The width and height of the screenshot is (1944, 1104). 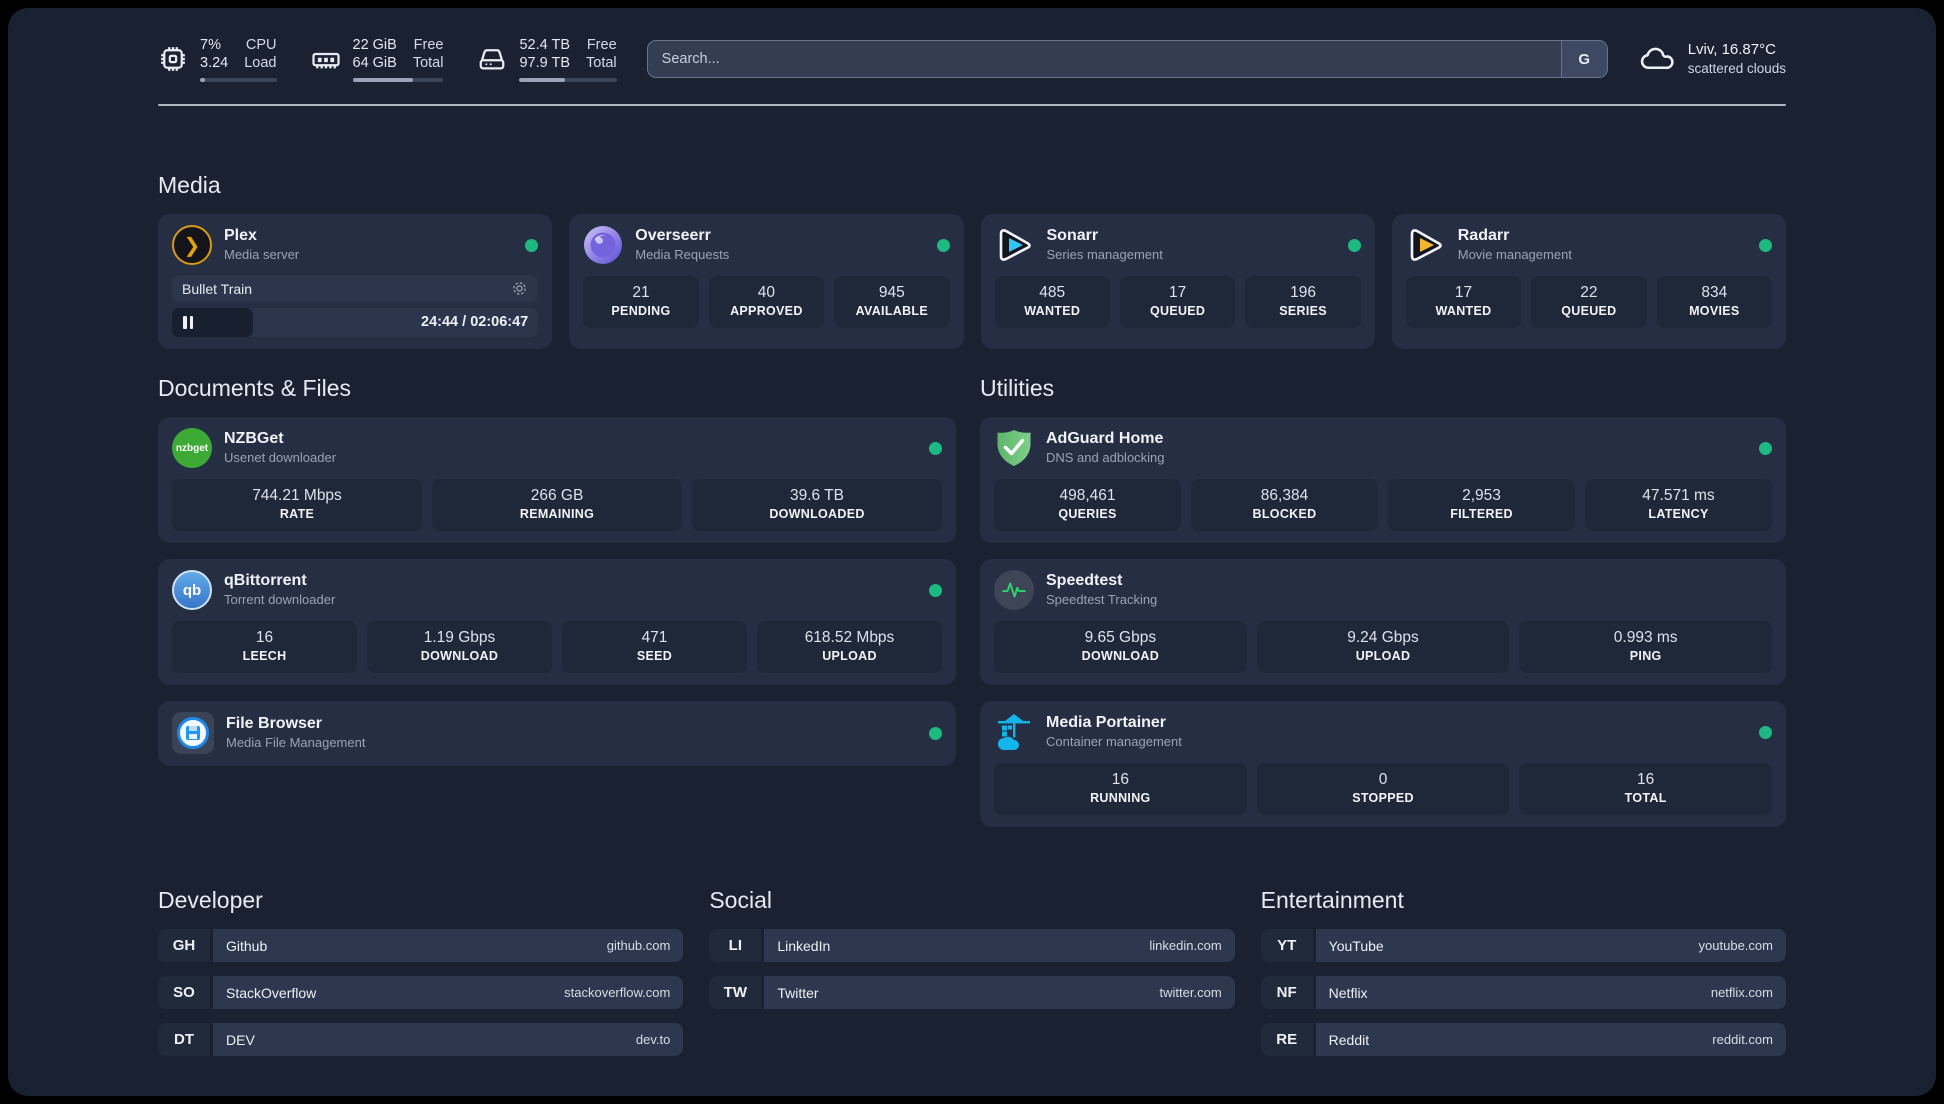 What do you see at coordinates (355, 288) in the screenshot?
I see `plex-now-playing-row: Bullet Train` at bounding box center [355, 288].